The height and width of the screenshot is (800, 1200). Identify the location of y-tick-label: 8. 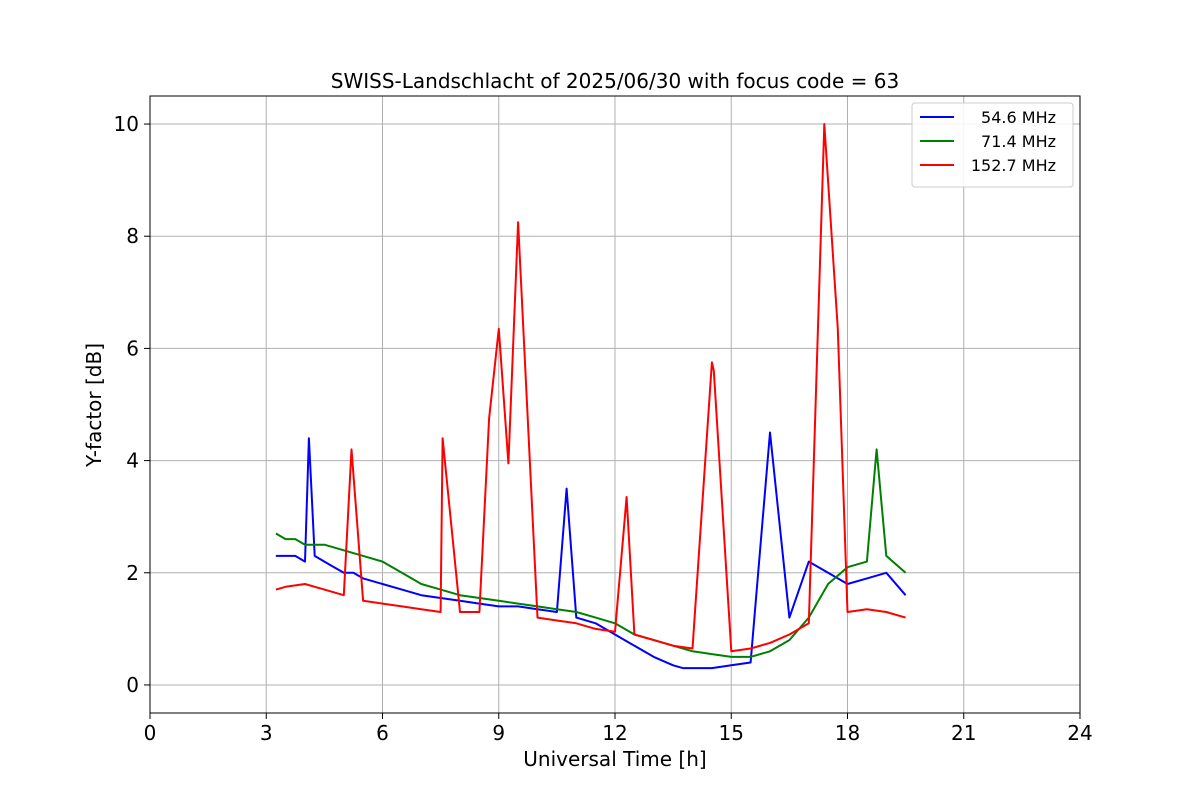
(132, 236).